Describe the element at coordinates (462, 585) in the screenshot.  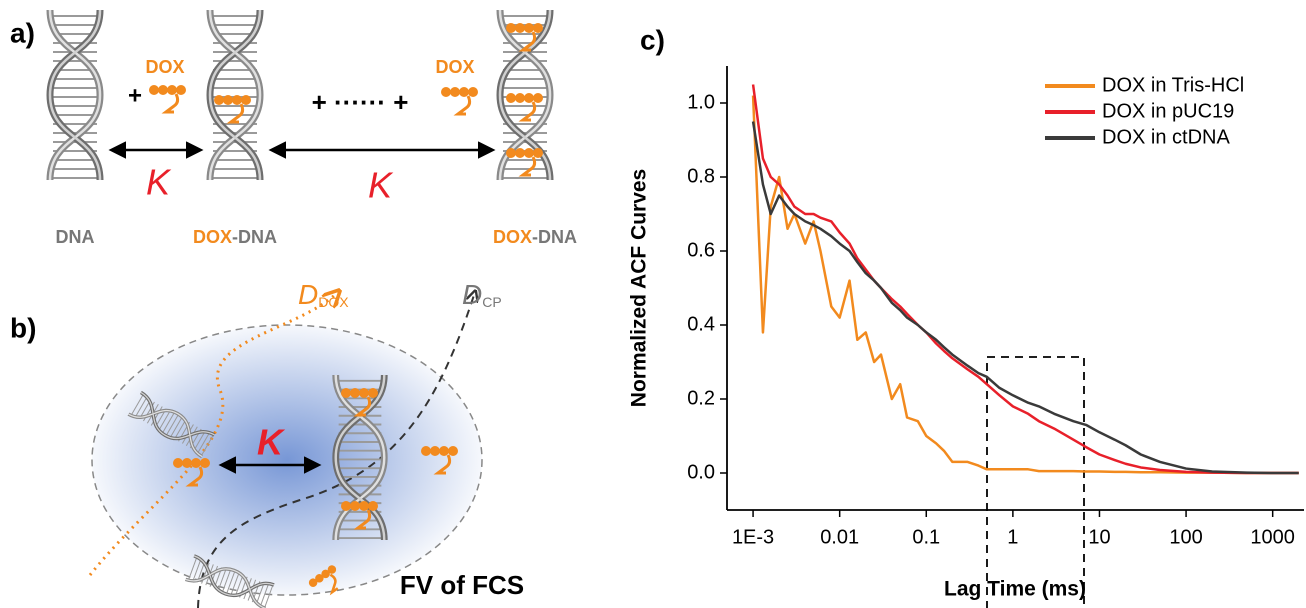
I see `volume-label: FV of FCS` at that location.